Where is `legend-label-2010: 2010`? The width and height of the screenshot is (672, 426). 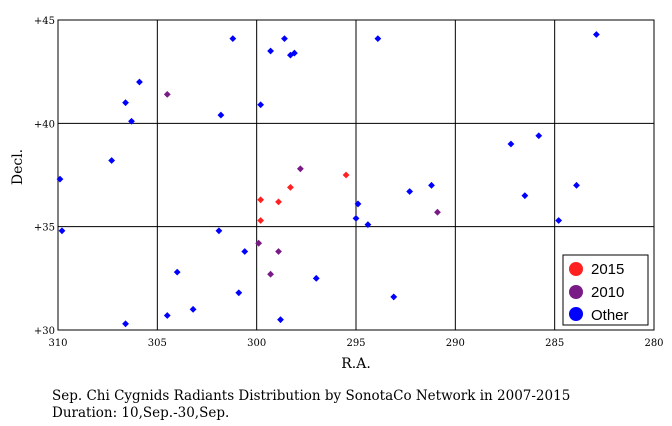 legend-label-2010: 2010 is located at coordinates (607, 292).